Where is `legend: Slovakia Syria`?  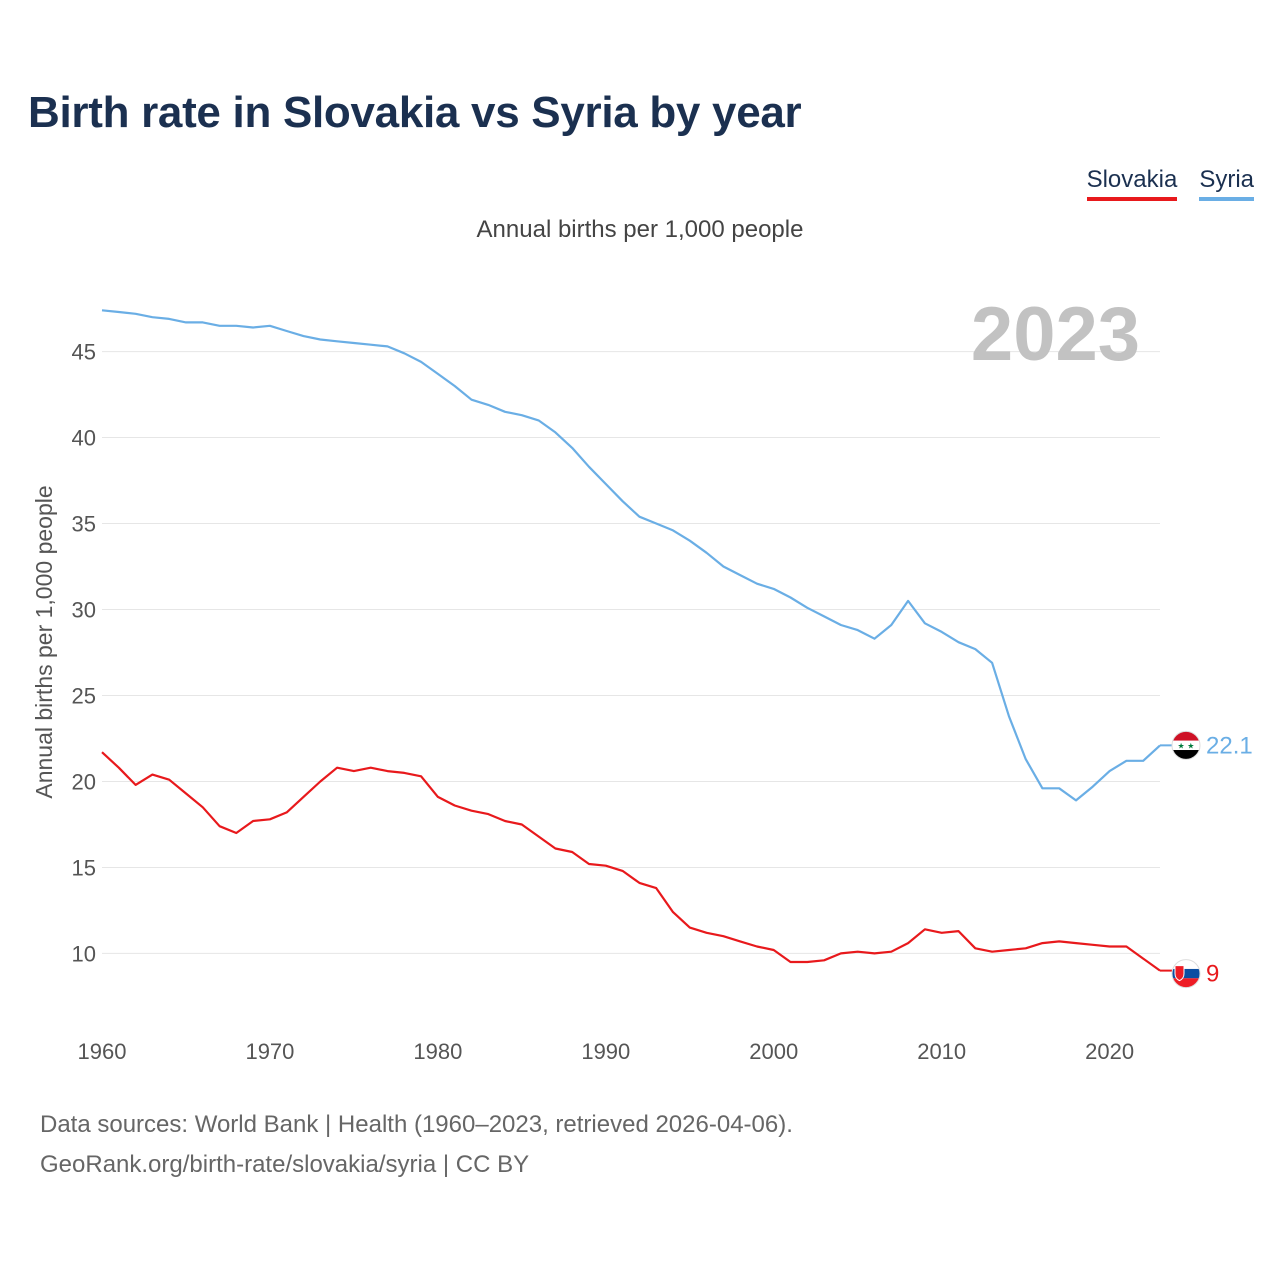 legend: Slovakia Syria is located at coordinates (1170, 183).